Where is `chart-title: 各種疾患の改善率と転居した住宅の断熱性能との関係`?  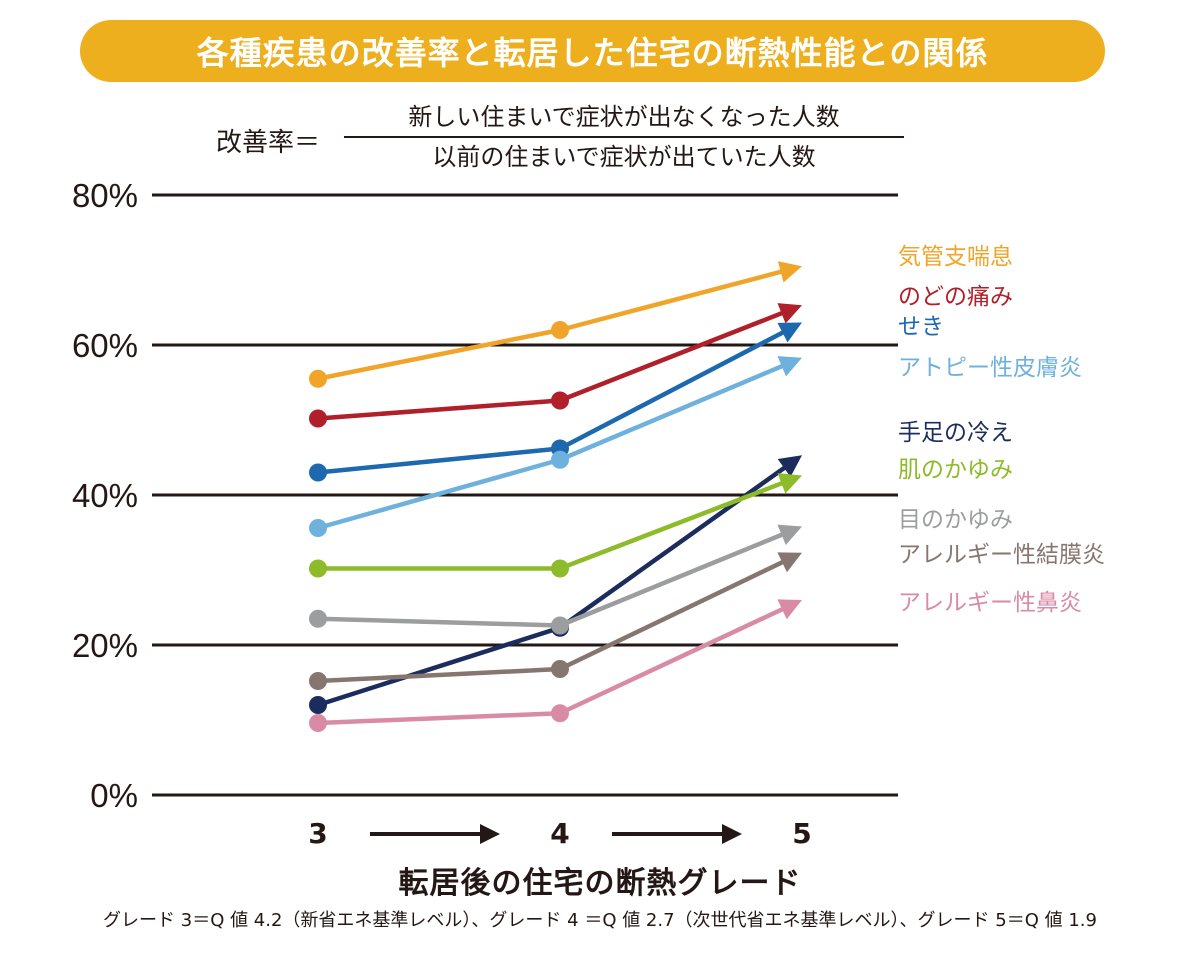
chart-title: 各種疾患の改善率と転居した住宅の断熱性能との関係 is located at coordinates (592, 53).